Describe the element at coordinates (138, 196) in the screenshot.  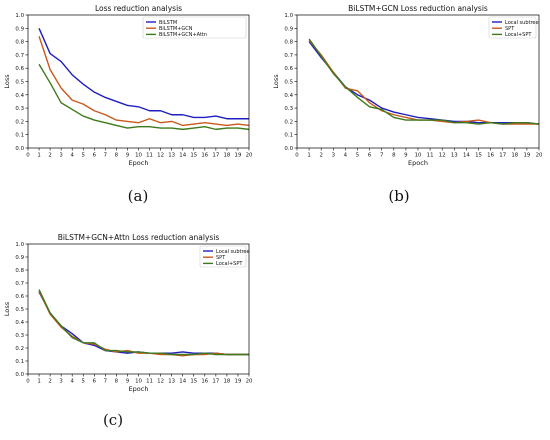
I see `panel-caption: (a)` at that location.